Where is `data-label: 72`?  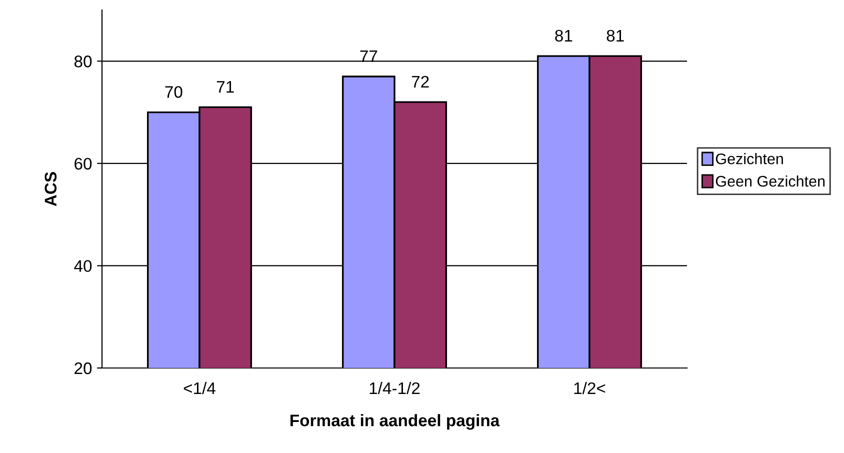
data-label: 72 is located at coordinates (420, 82).